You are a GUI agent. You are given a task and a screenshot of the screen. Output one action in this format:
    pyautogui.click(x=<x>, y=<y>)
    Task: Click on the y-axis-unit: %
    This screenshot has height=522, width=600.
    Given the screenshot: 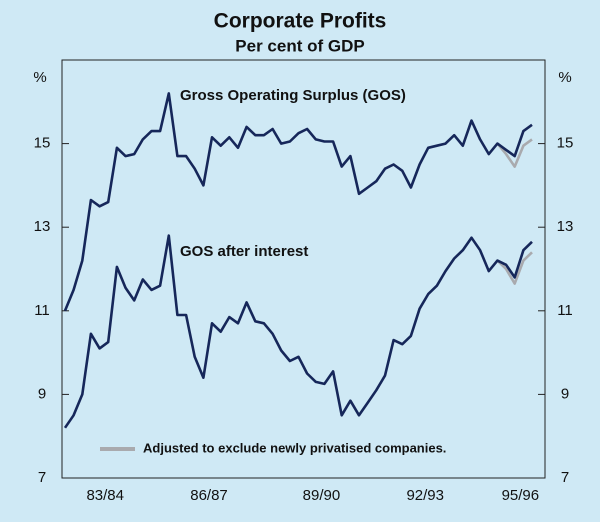 What is the action you would take?
    pyautogui.click(x=39, y=77)
    